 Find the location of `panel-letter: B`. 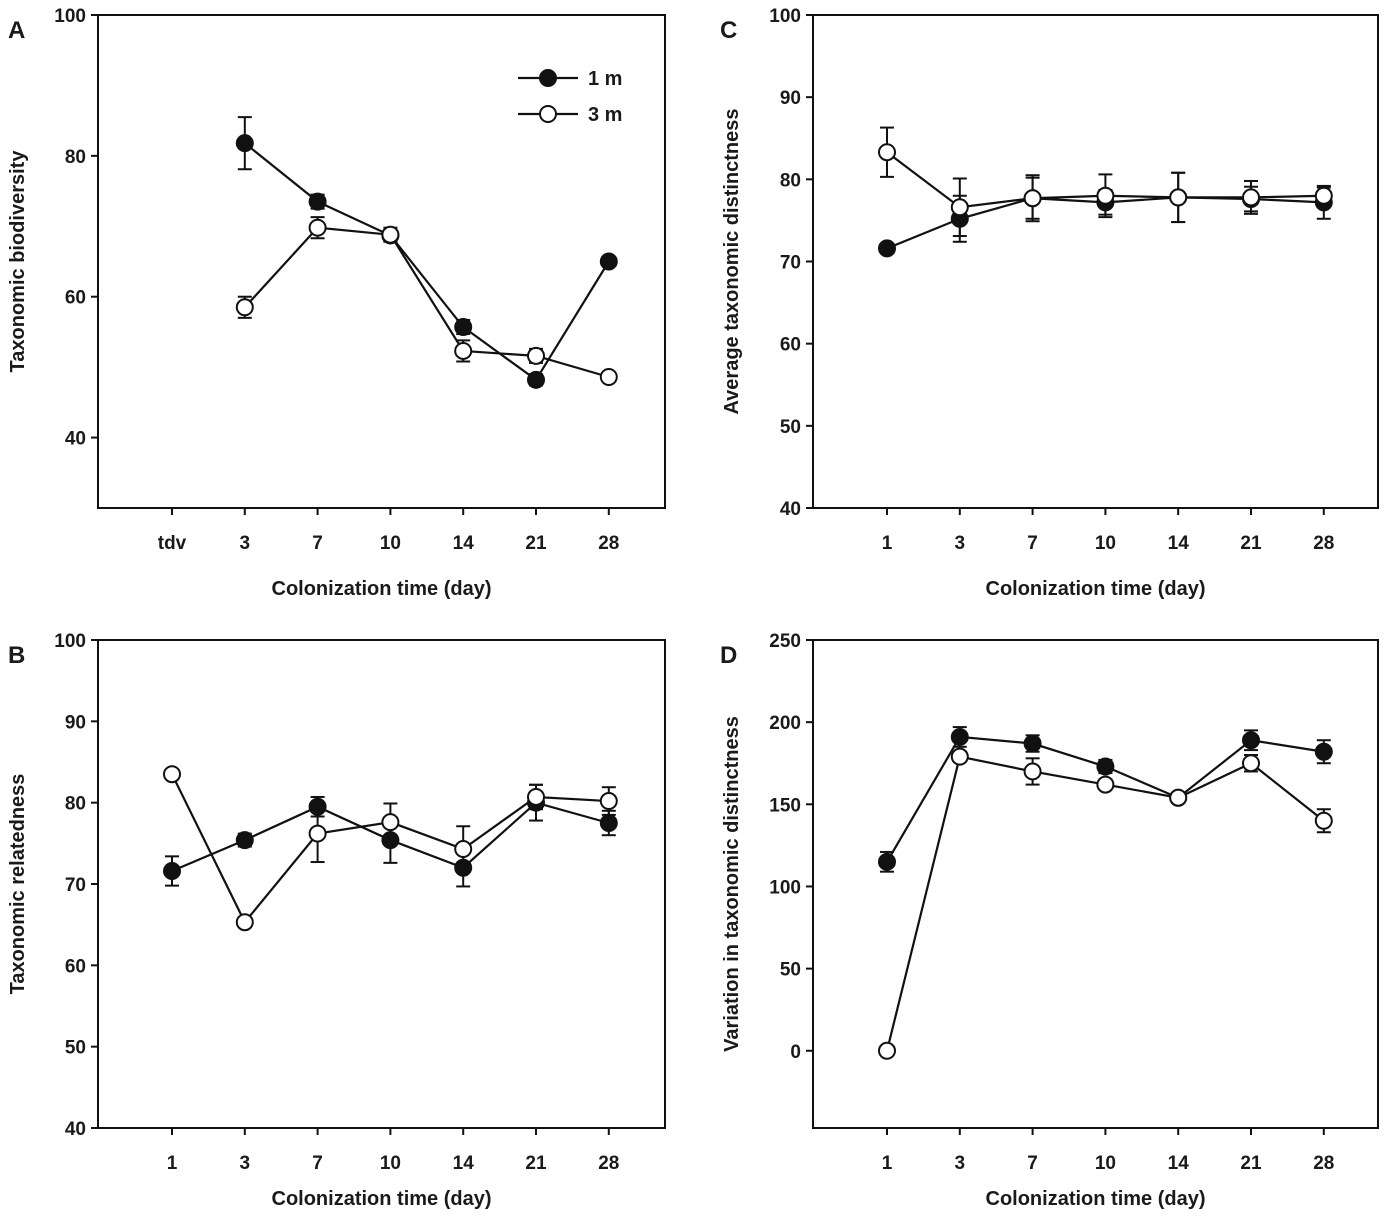

panel-letter: B is located at coordinates (16, 655).